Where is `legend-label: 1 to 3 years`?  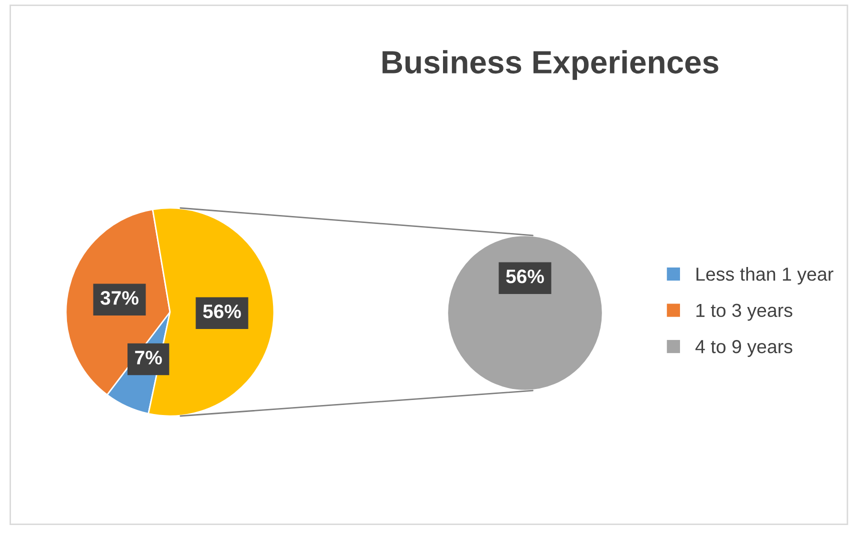 legend-label: 1 to 3 years is located at coordinates (744, 312).